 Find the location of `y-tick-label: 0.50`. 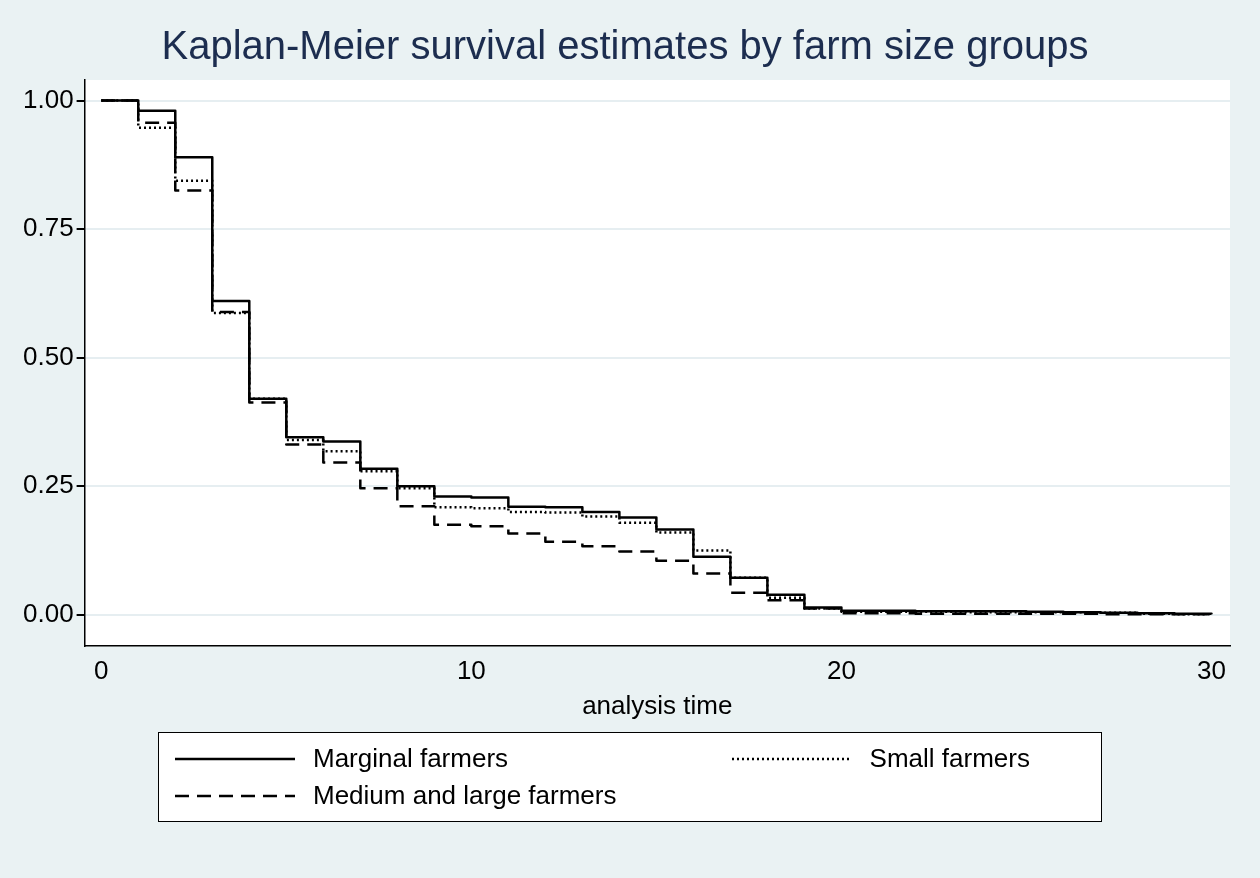

y-tick-label: 0.50 is located at coordinates (48, 355).